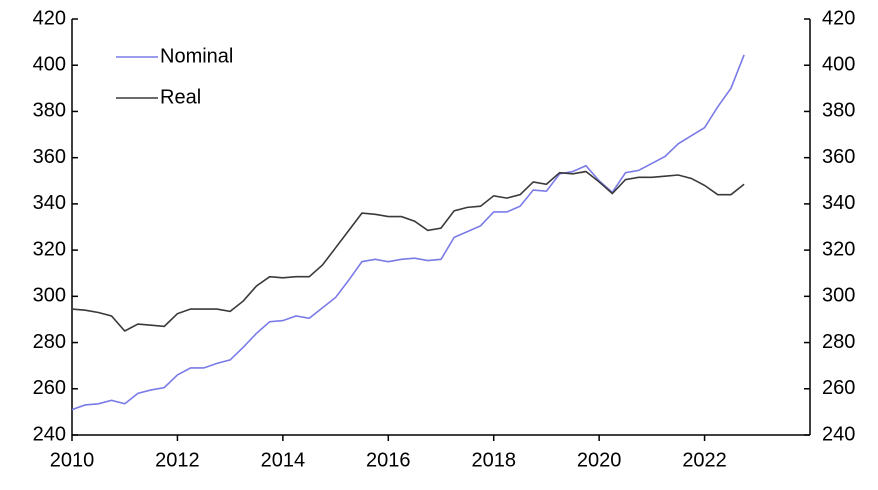  I want to click on y2-tick-label: 240, so click(838, 434).